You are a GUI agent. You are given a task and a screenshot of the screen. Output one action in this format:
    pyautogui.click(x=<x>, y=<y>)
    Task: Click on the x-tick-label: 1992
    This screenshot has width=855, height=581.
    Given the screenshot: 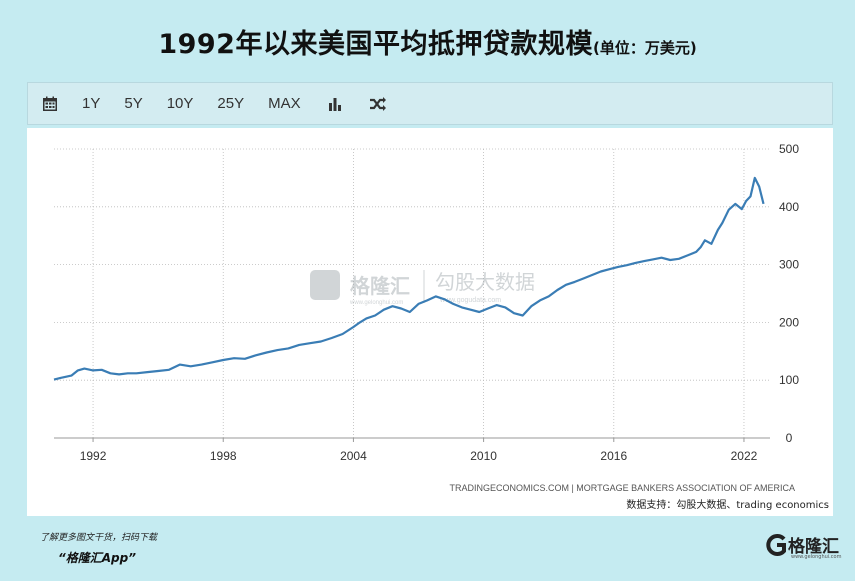 What is the action you would take?
    pyautogui.click(x=93, y=456)
    